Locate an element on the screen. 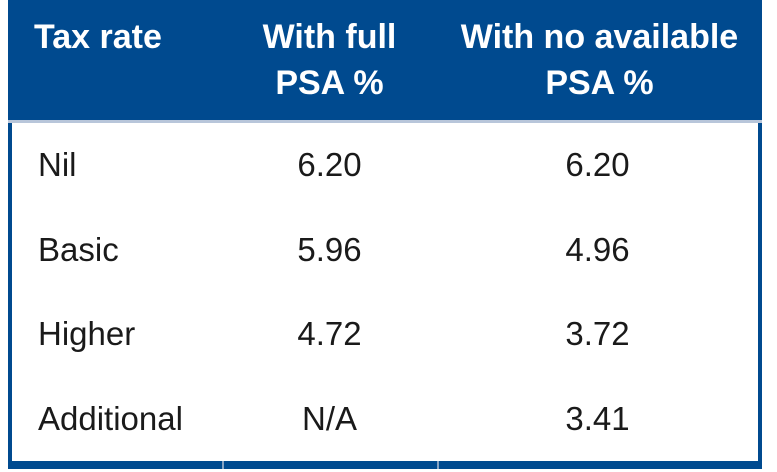 The image size is (777, 472). bottom-border-bar is located at coordinates (385, 465).